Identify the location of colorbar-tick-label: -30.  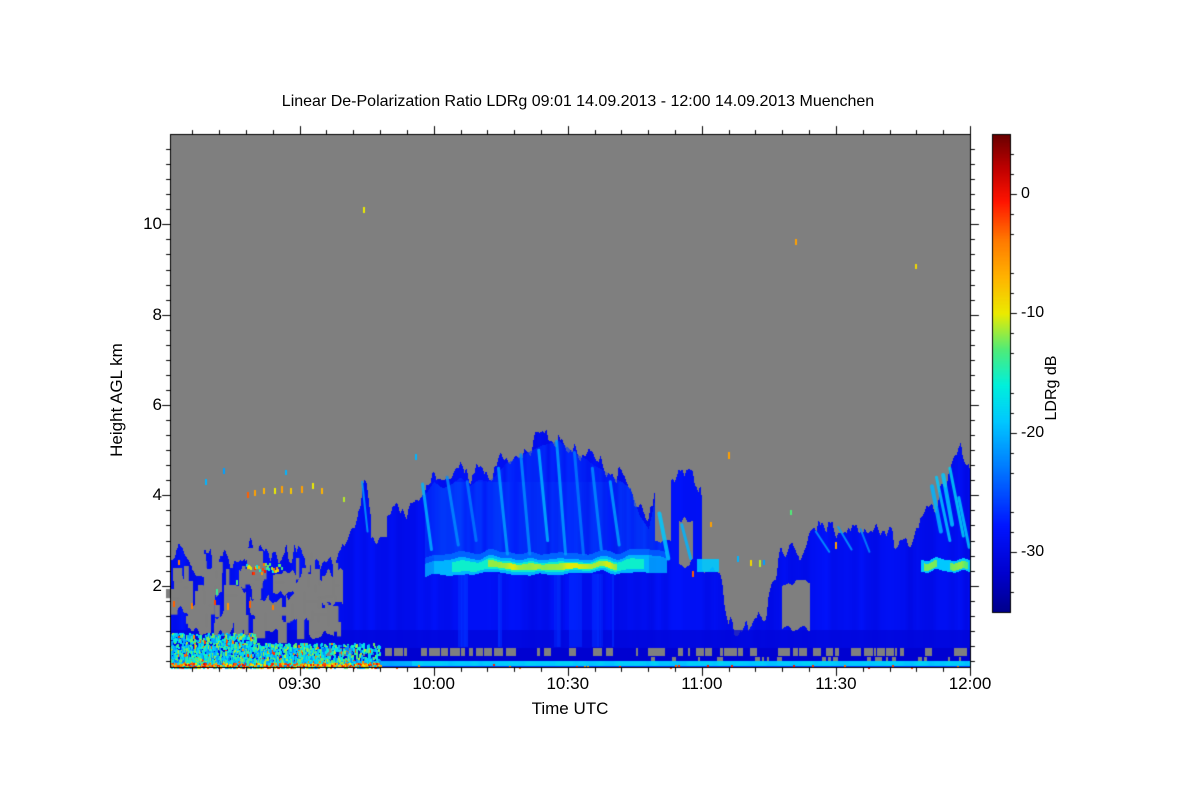
(1033, 552).